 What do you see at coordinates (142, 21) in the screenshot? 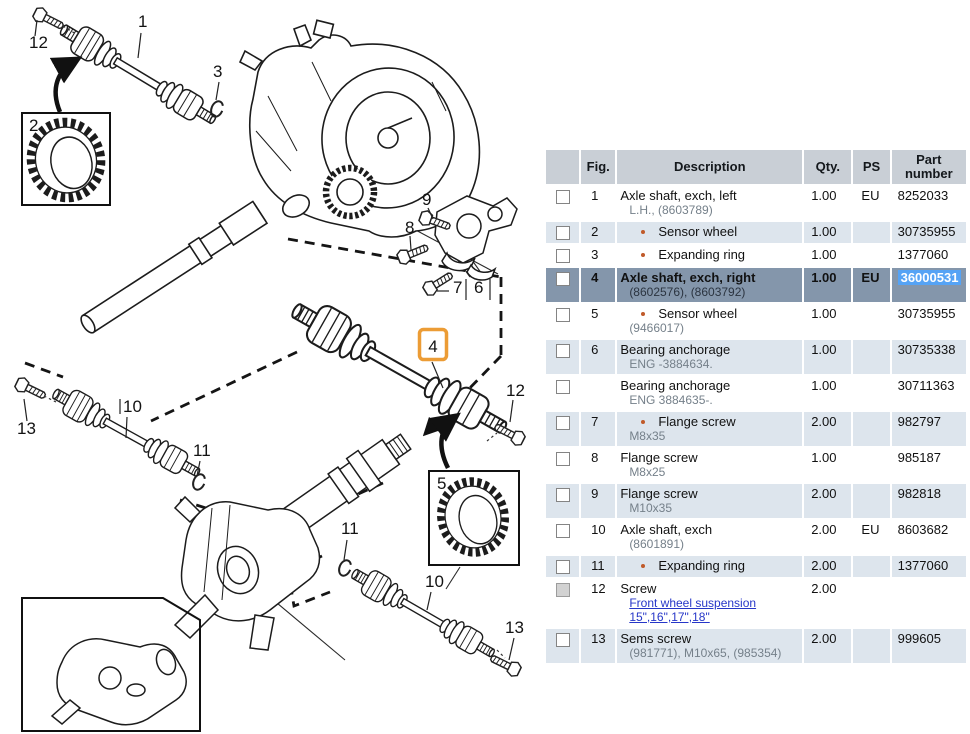
I see `callout-1: 1` at bounding box center [142, 21].